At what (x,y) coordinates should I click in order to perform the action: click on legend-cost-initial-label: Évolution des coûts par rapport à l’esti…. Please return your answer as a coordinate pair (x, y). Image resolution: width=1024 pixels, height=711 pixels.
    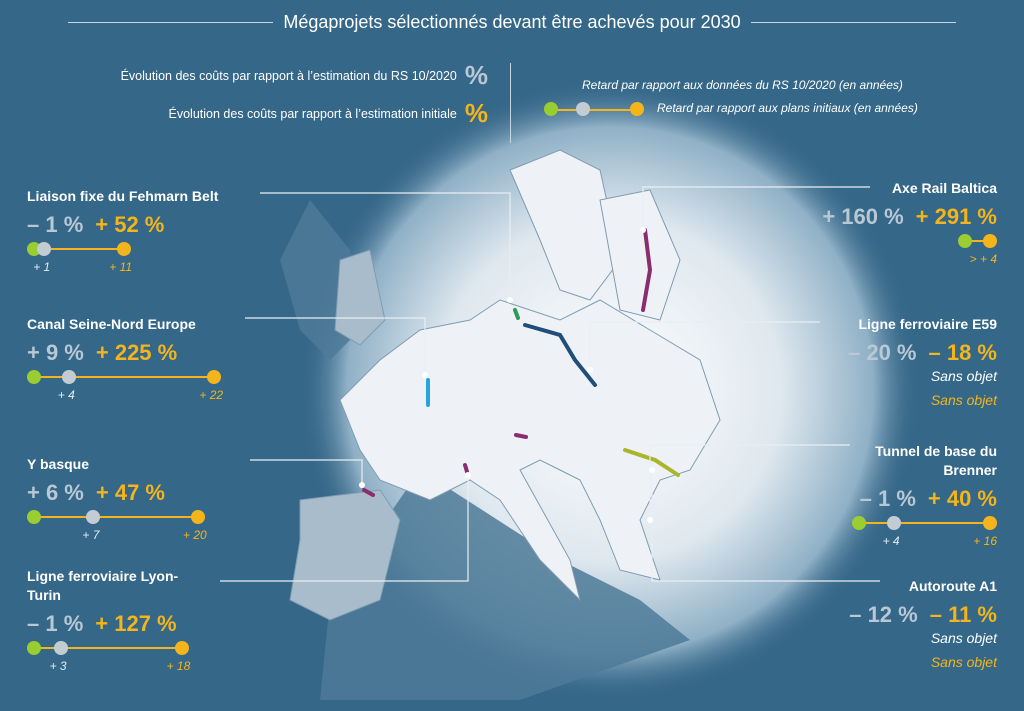
    Looking at the image, I should click on (312, 113).